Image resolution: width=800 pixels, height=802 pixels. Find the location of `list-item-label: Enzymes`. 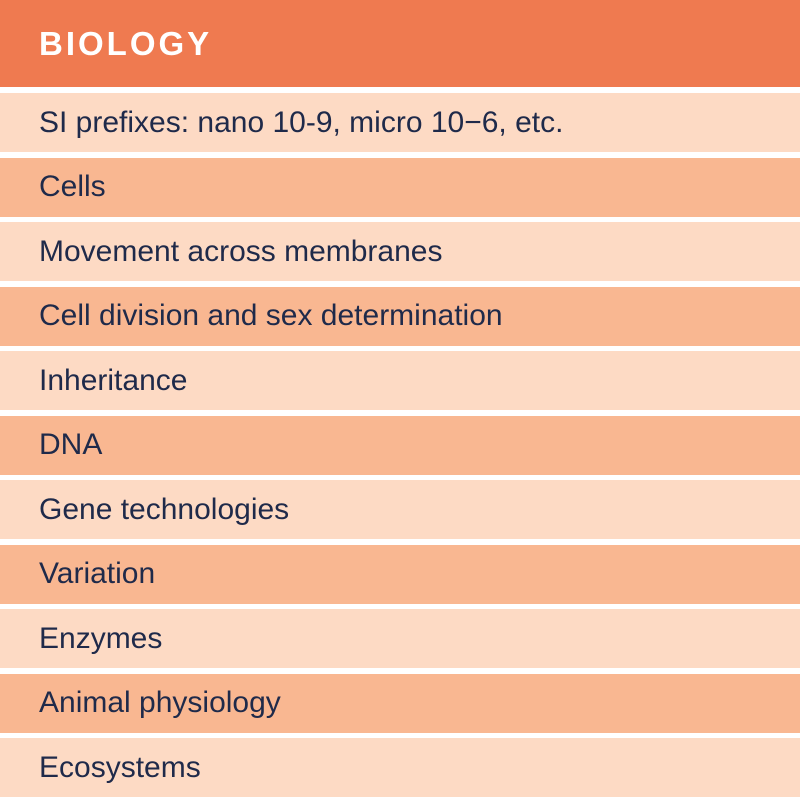

list-item-label: Enzymes is located at coordinates (101, 638).